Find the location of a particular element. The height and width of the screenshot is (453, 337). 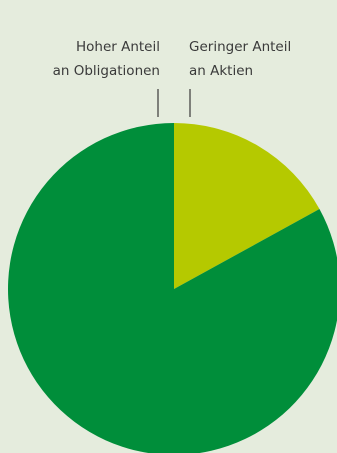

label-aktien: Geringer Anteil an Aktien is located at coordinates (240, 59).